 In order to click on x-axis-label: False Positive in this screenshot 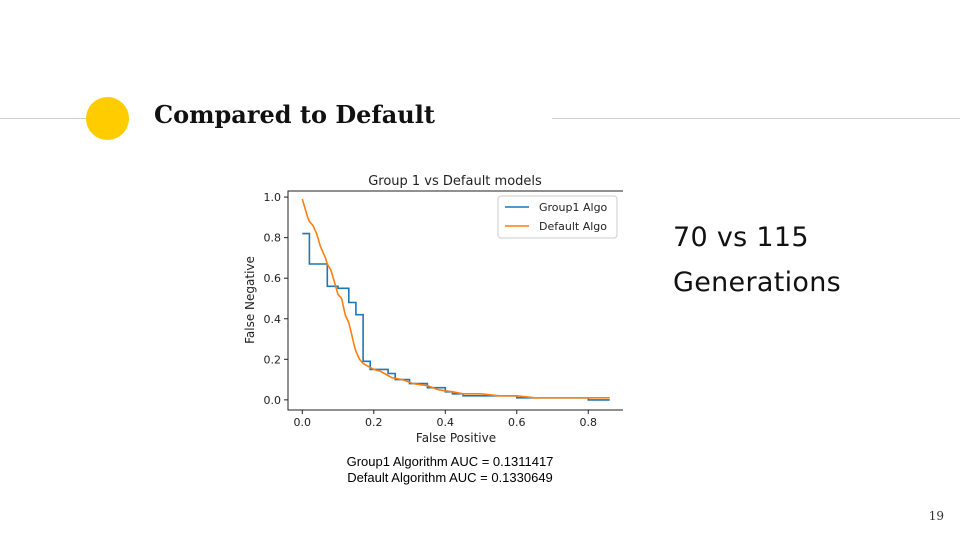, I will do `click(456, 438)`.